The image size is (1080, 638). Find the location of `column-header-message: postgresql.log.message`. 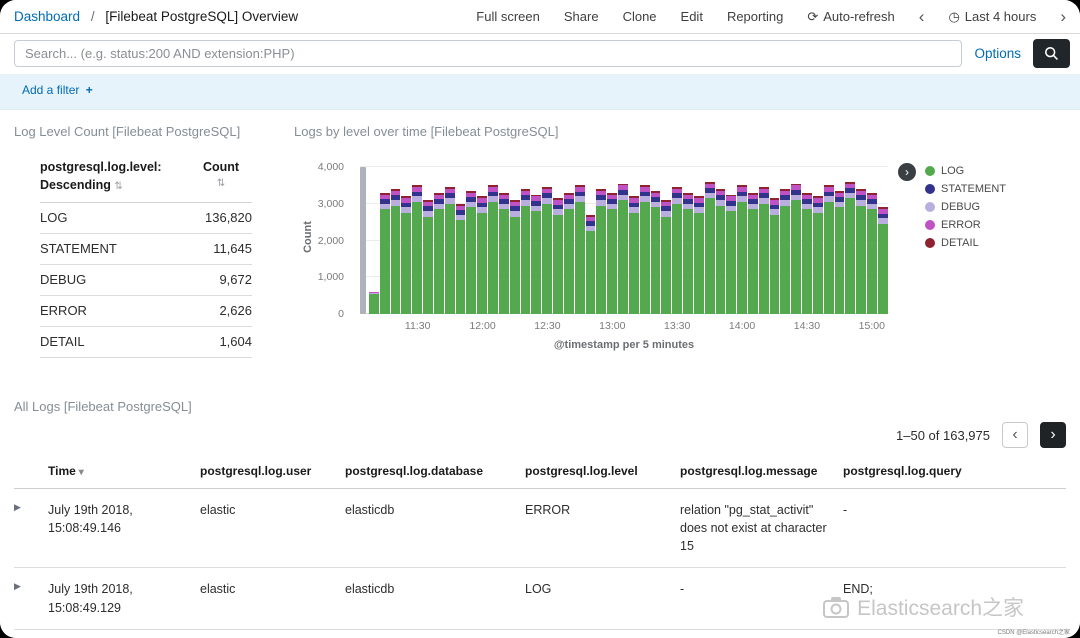

column-header-message: postgresql.log.message is located at coordinates (761, 472).